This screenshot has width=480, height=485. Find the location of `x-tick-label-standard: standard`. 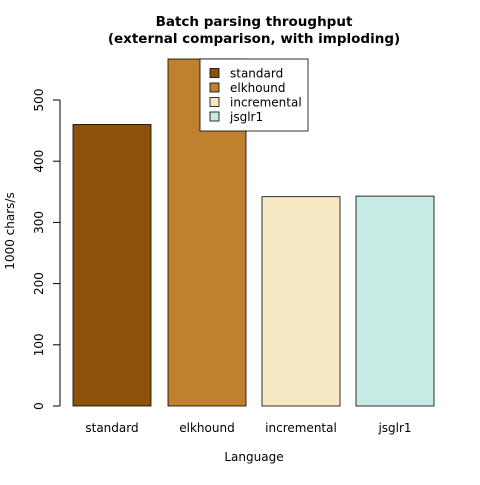

x-tick-label-standard: standard is located at coordinates (111, 428).